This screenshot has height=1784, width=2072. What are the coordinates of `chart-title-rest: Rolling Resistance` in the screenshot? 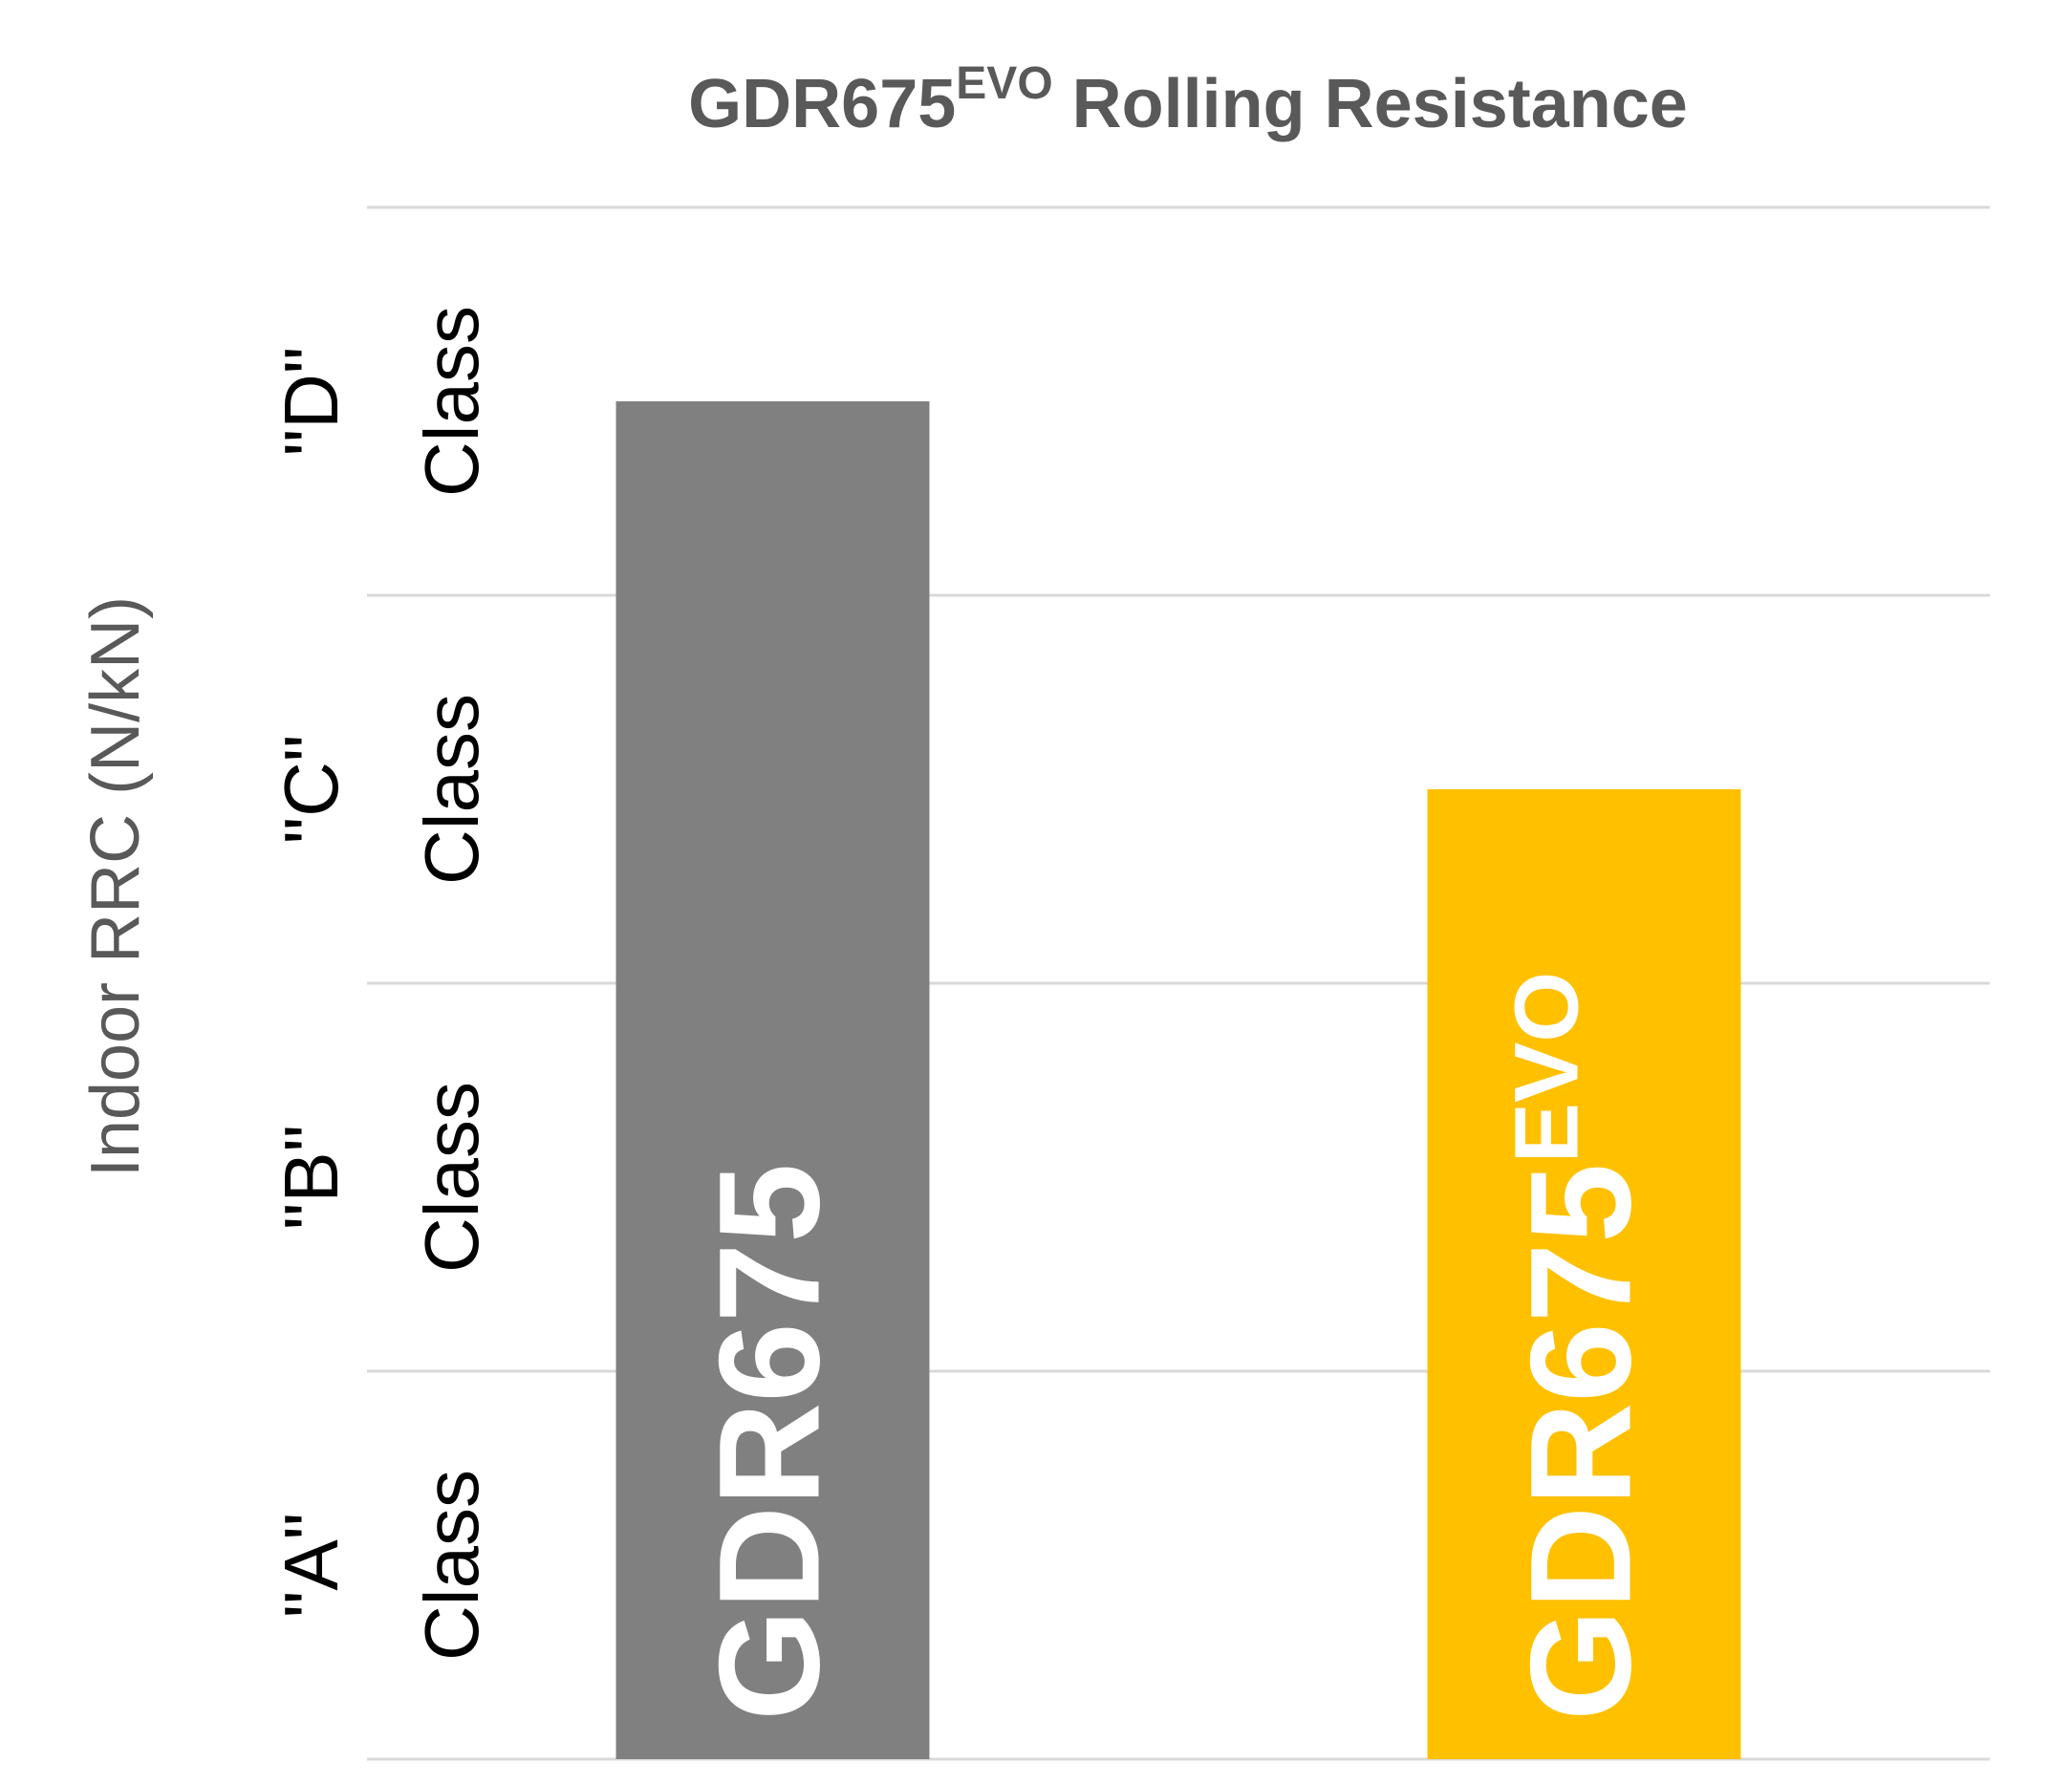 It's located at (1370, 104).